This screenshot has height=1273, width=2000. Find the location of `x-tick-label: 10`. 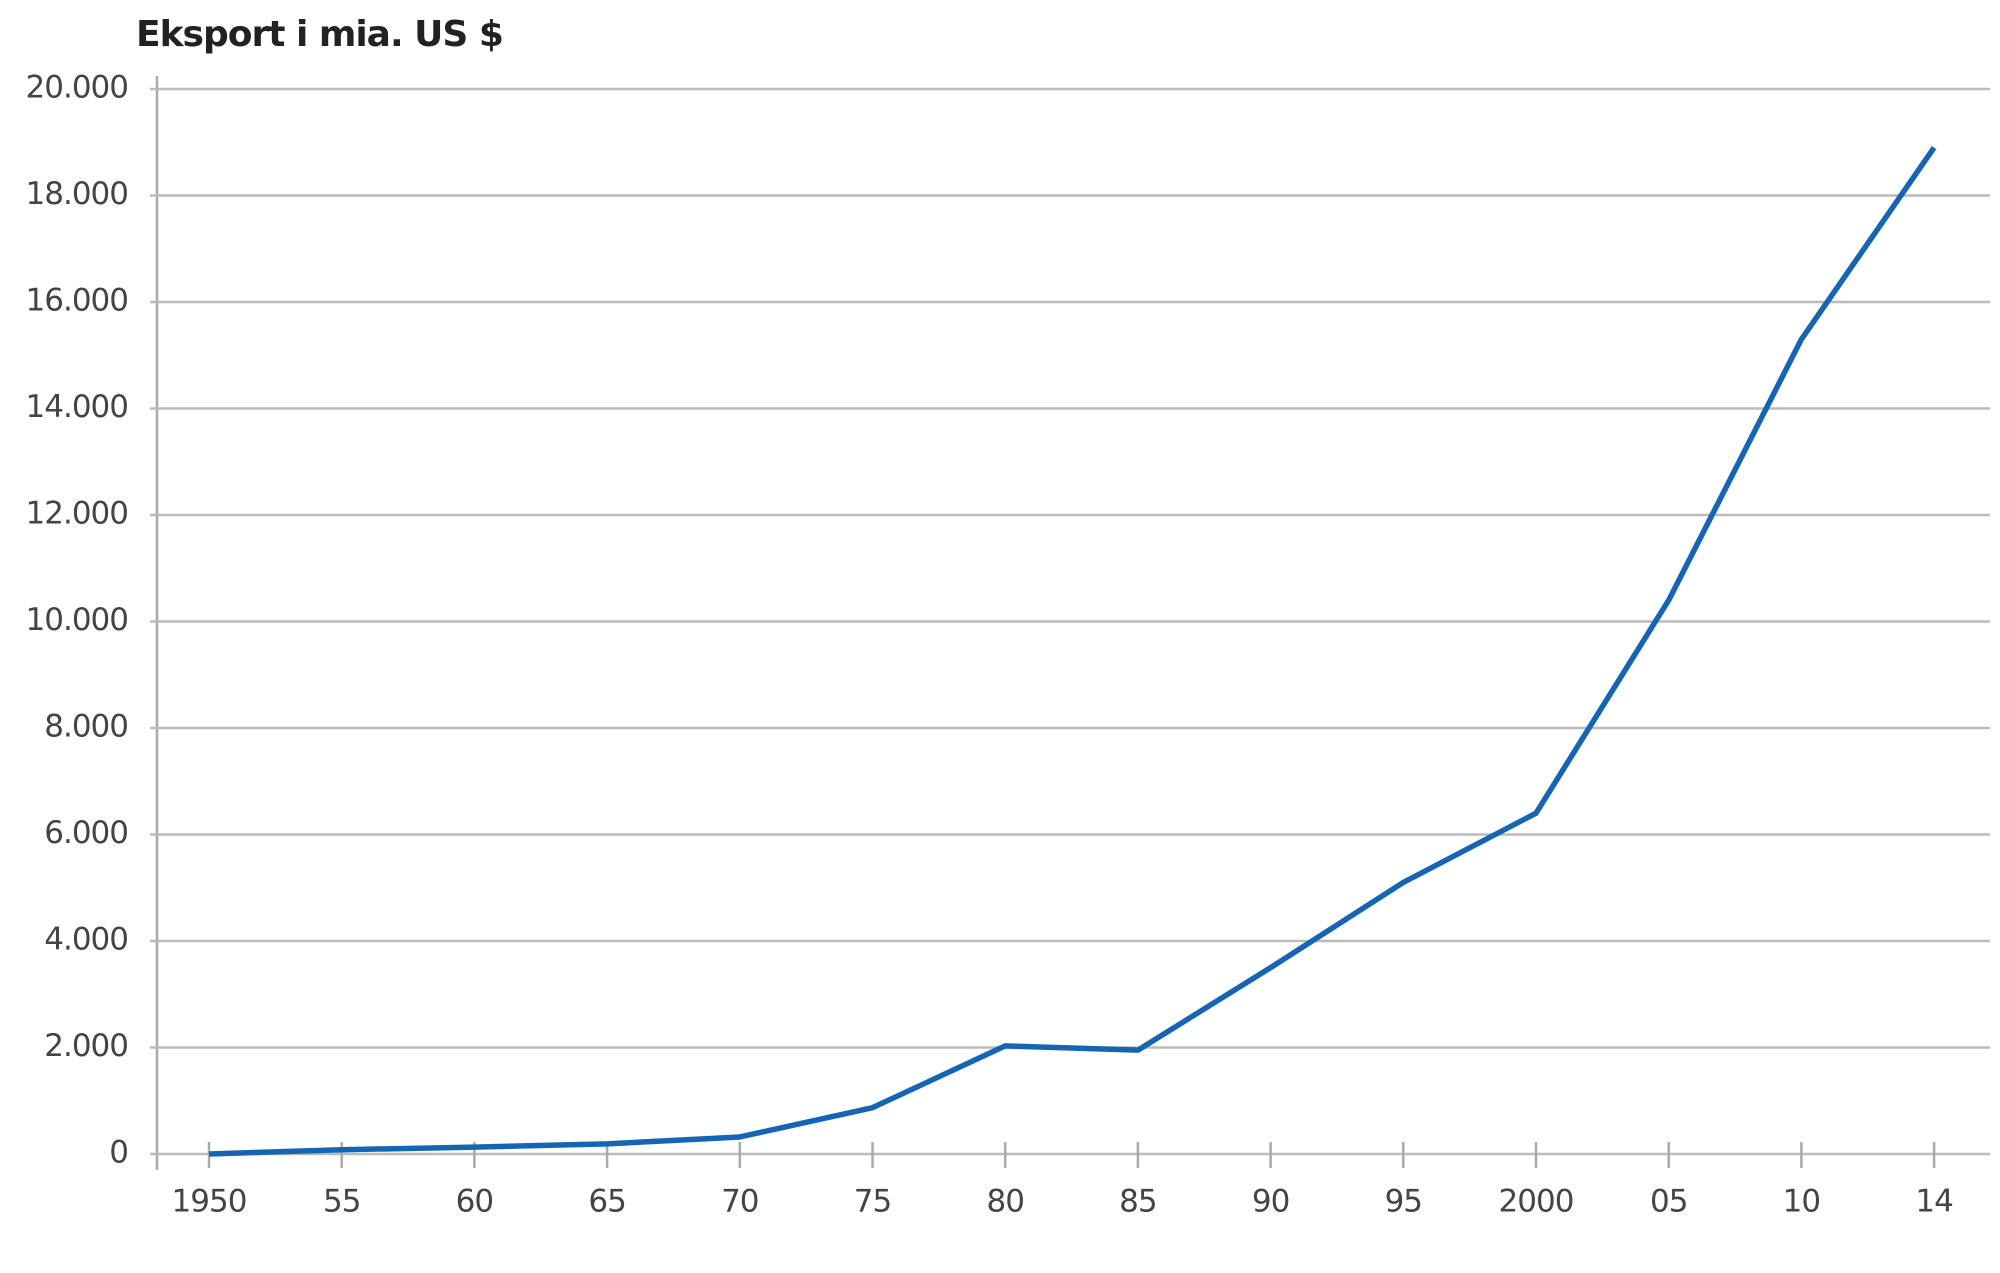

x-tick-label: 10 is located at coordinates (1801, 1202).